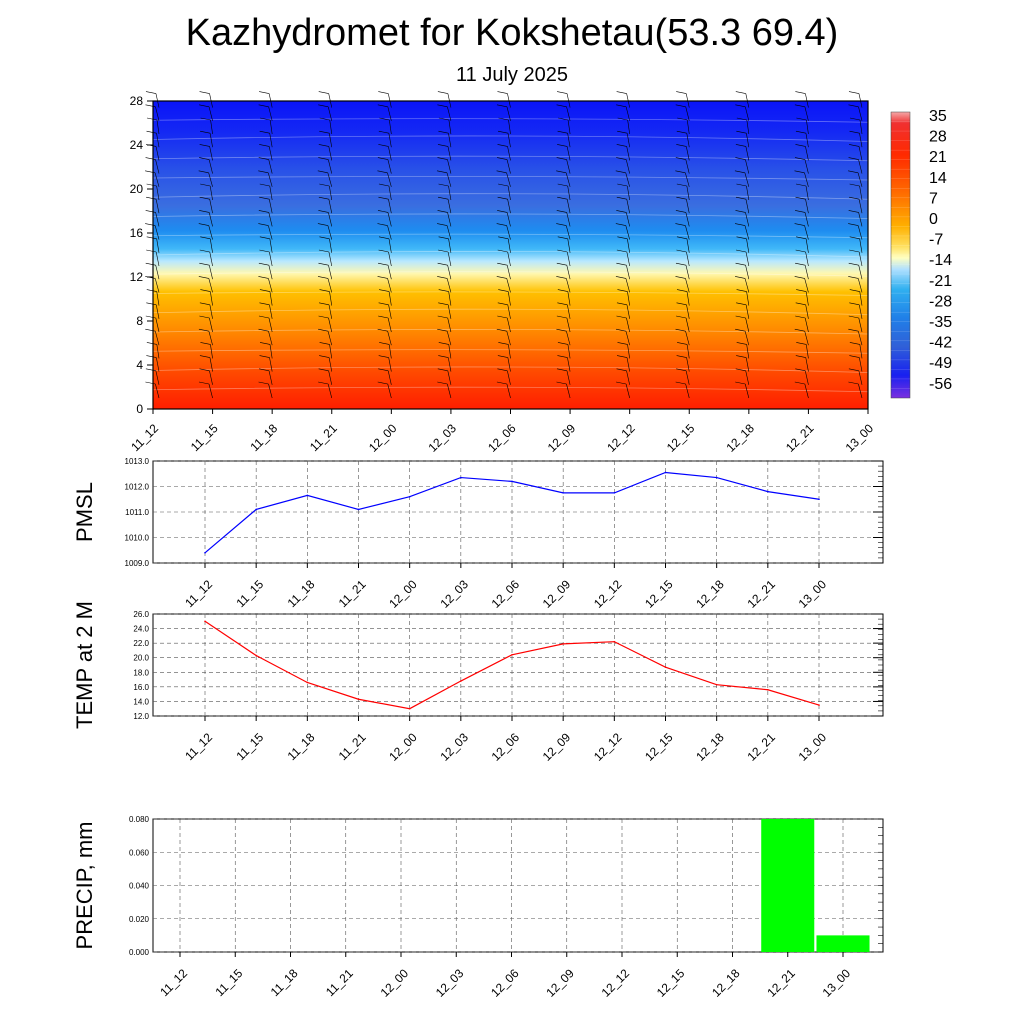  Describe the element at coordinates (560, 983) in the screenshot. I see `x-tick-label: 12_09` at that location.